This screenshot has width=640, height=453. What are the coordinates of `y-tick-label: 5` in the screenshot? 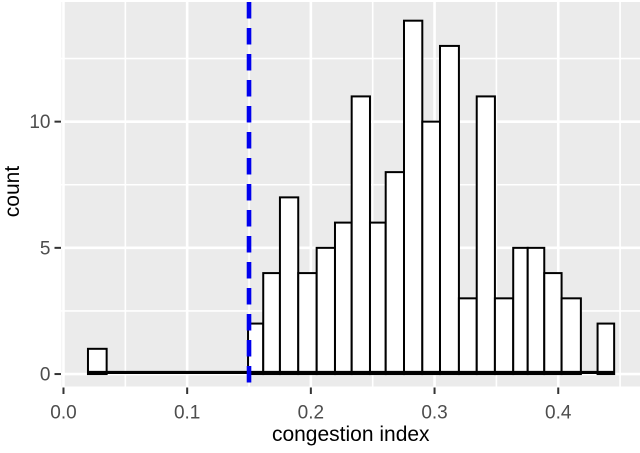 It's located at (45, 248).